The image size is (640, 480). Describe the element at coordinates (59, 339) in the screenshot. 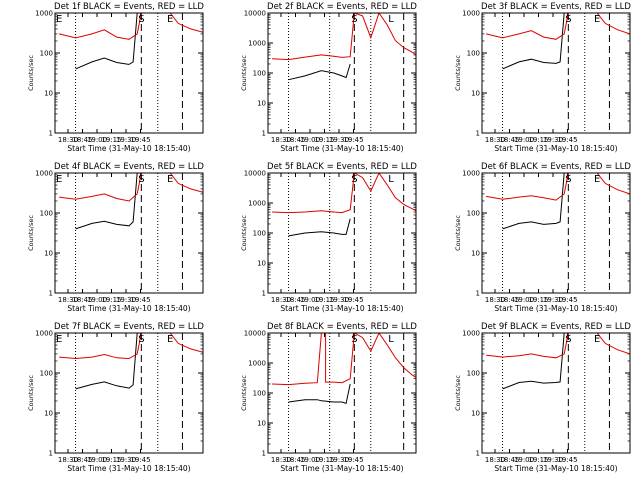

I see `event-marker-label: E` at that location.